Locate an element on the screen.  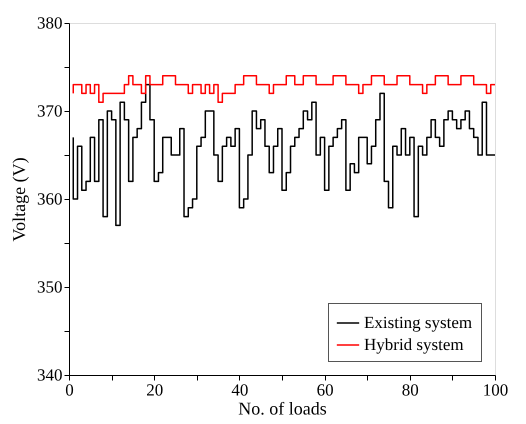
y-tick-label: 360 is located at coordinates (49, 199).